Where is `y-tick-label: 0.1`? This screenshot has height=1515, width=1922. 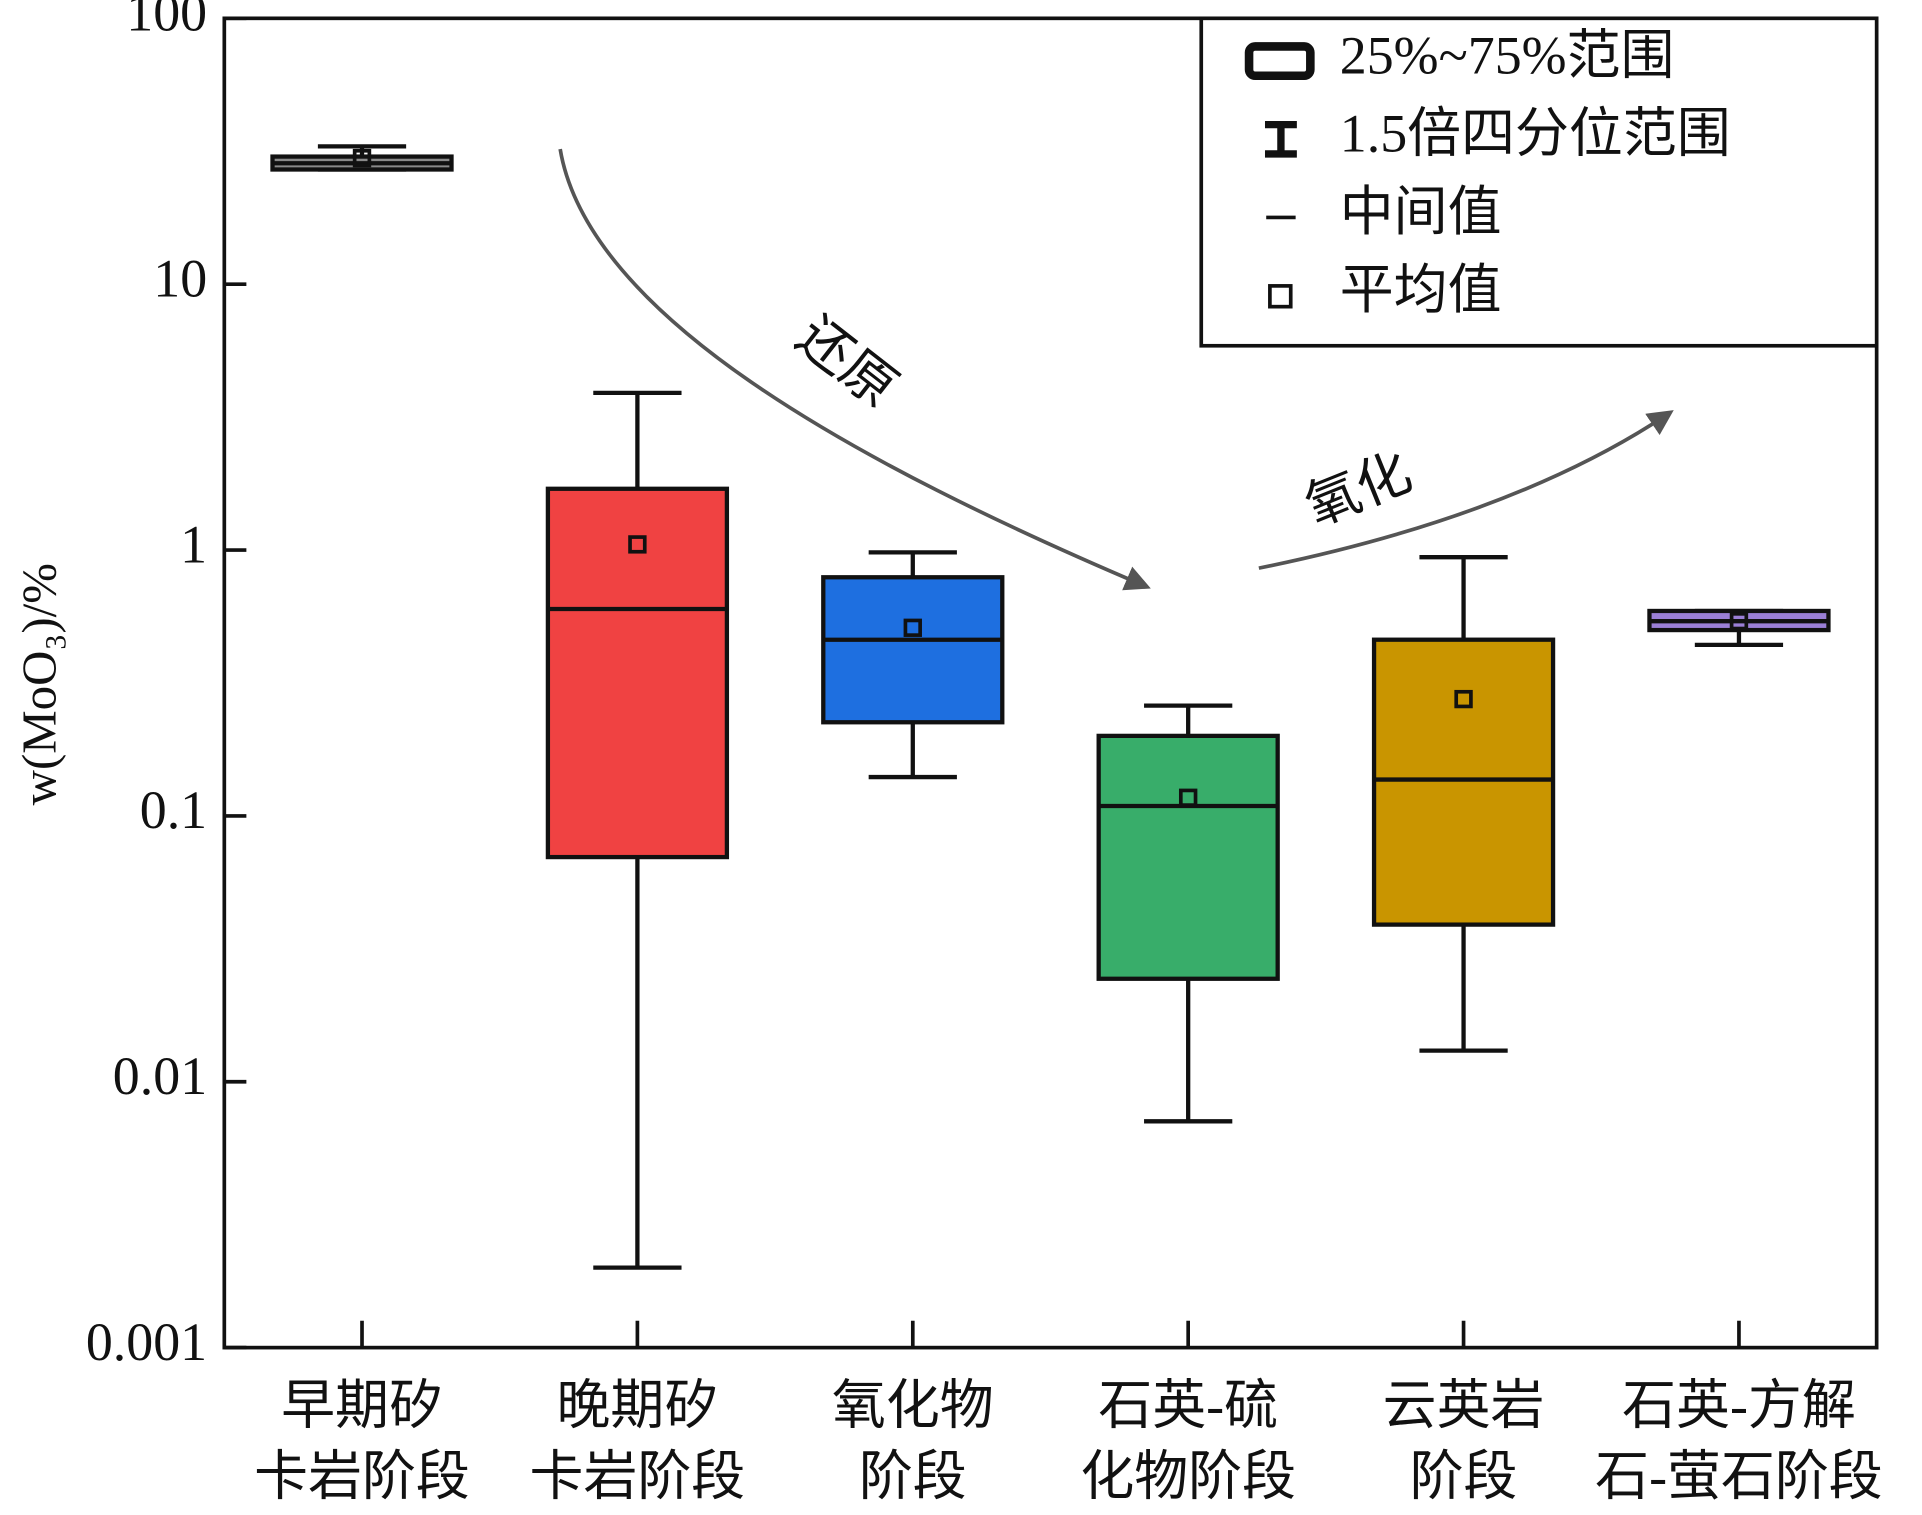 y-tick-label: 0.1 is located at coordinates (173, 810).